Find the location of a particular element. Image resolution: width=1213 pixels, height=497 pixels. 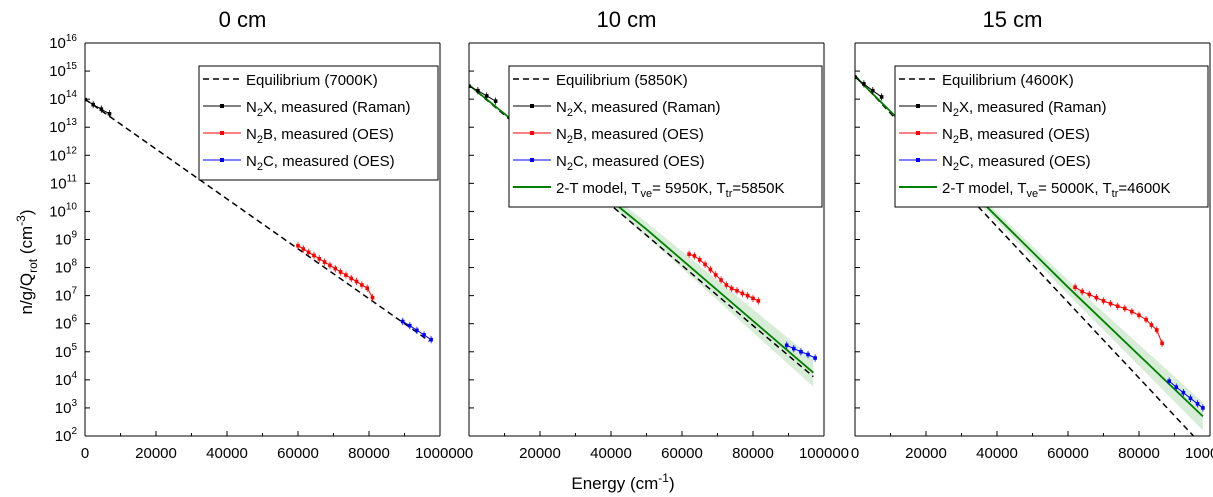

y-tick-label: 10² is located at coordinates (66, 435).